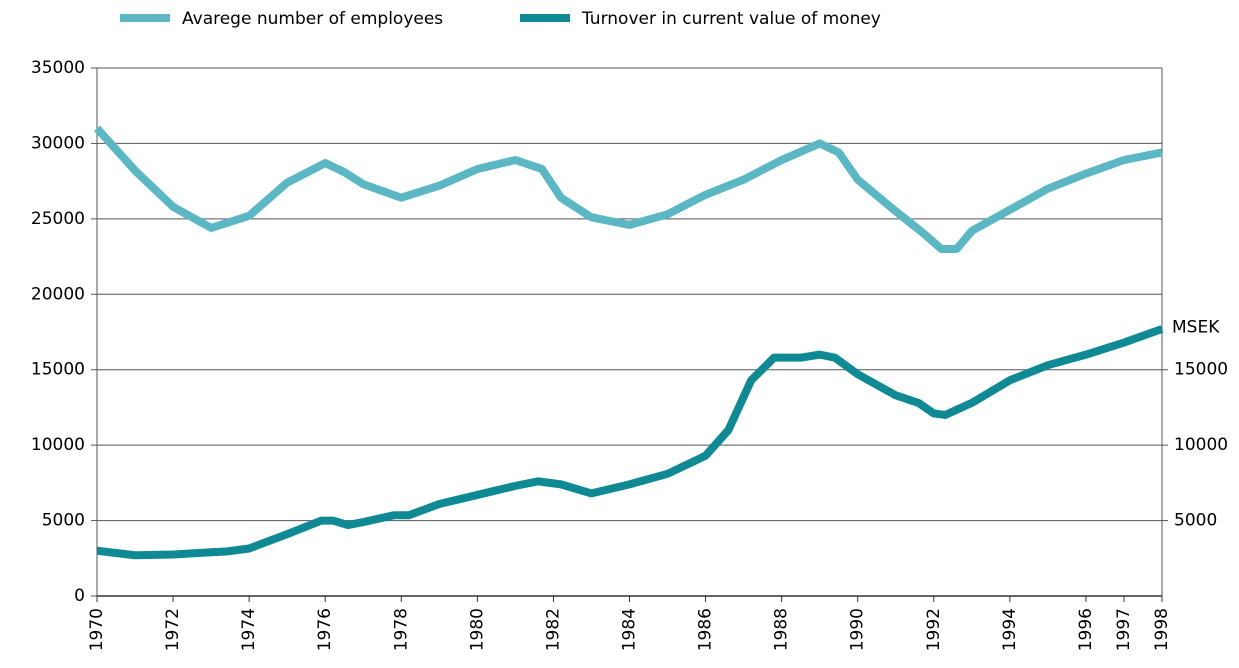 The height and width of the screenshot is (668, 1239). I want to click on y2-tick-label: 10000, so click(1201, 445).